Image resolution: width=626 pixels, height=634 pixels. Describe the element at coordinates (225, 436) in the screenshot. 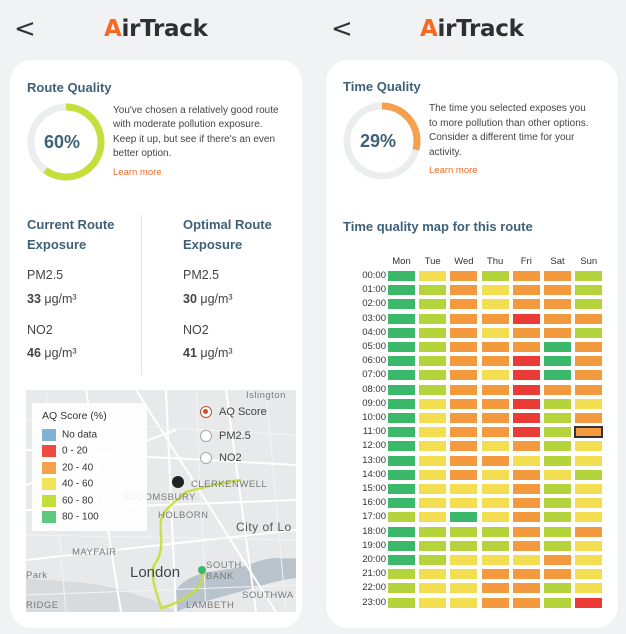

I see `option-pm25: PM2.5` at that location.